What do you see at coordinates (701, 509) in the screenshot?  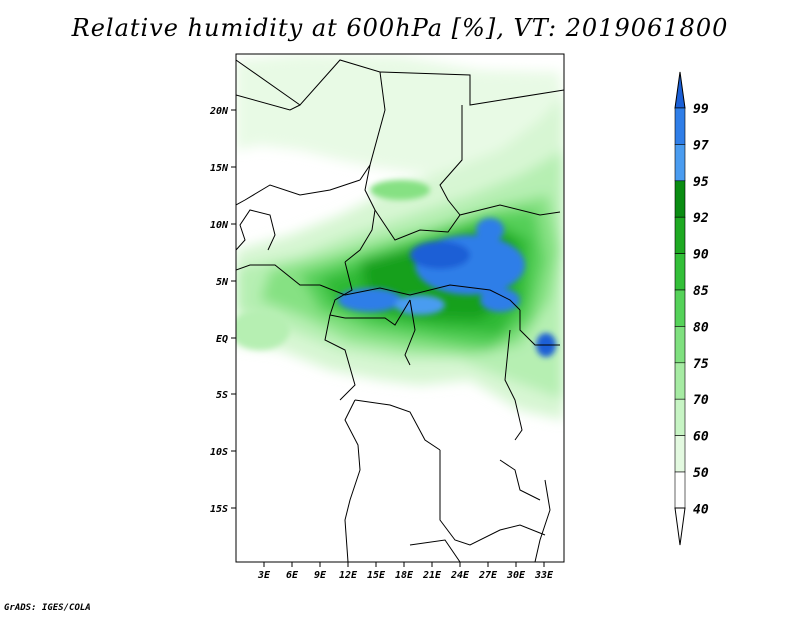 I see `colorbar-label: 40` at bounding box center [701, 509].